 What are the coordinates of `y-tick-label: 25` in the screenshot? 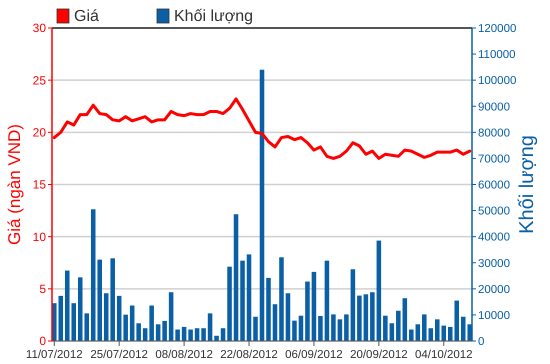 It's located at (39, 80).